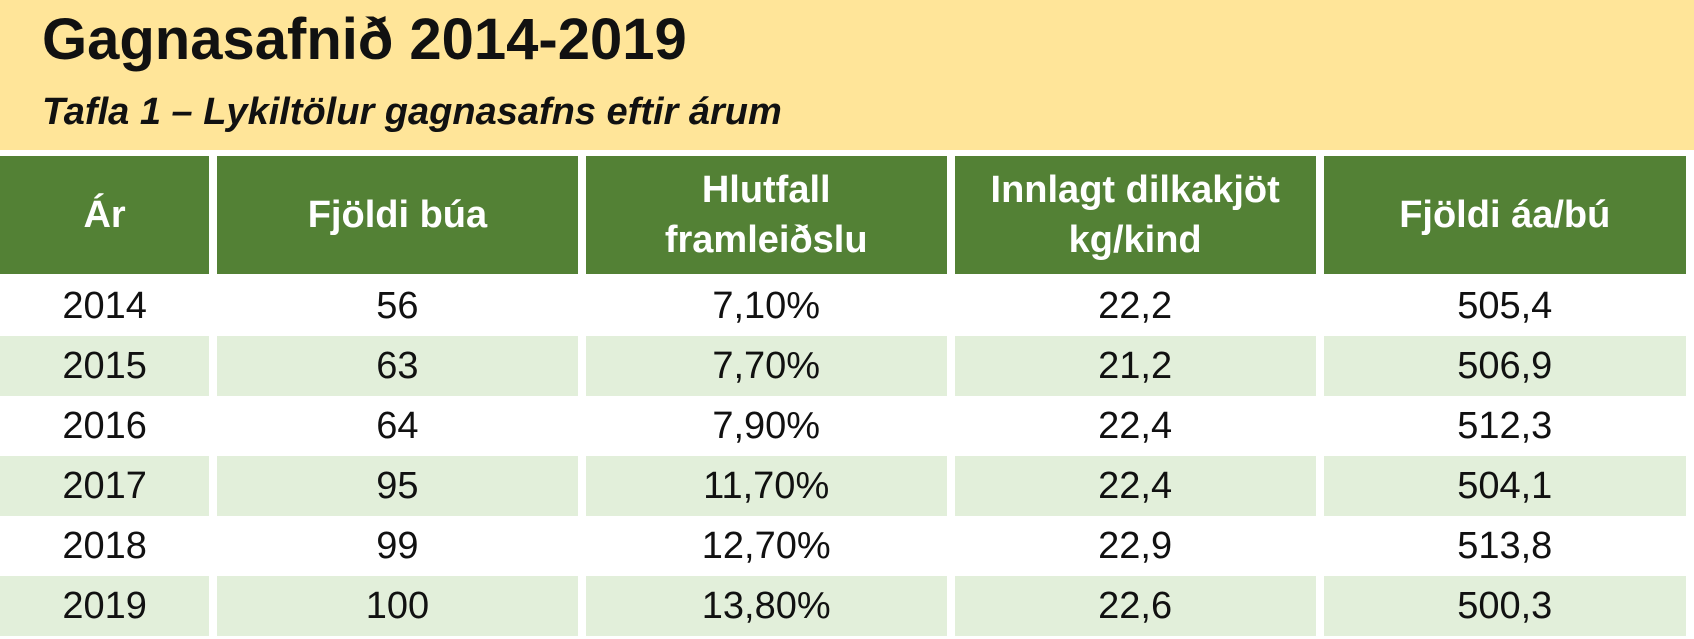 The width and height of the screenshot is (1694, 639). I want to click on column-header-production-share: Hlutfall framleiðslu, so click(766, 216).